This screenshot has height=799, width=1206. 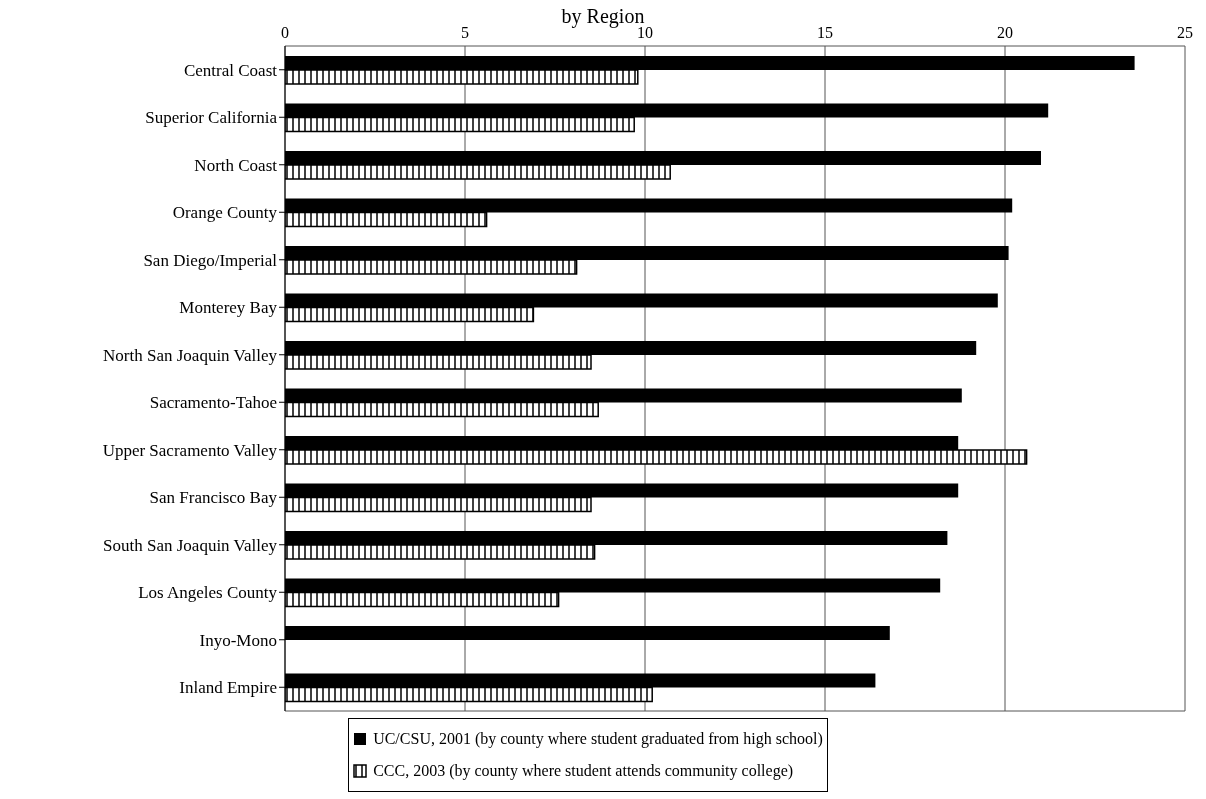 I want to click on y-tick-label: Orange County, so click(x=225, y=213).